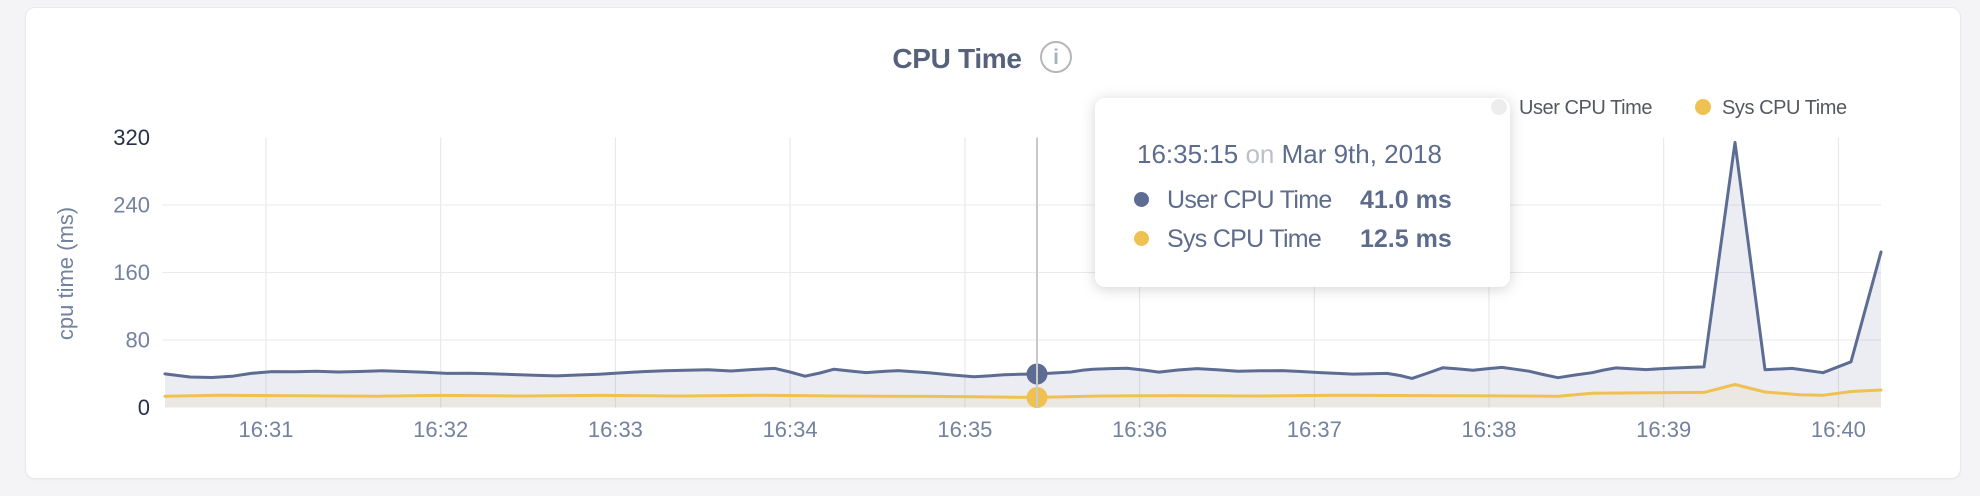 The height and width of the screenshot is (496, 1980). Describe the element at coordinates (265, 429) in the screenshot. I see `svg-text: 16:31` at that location.